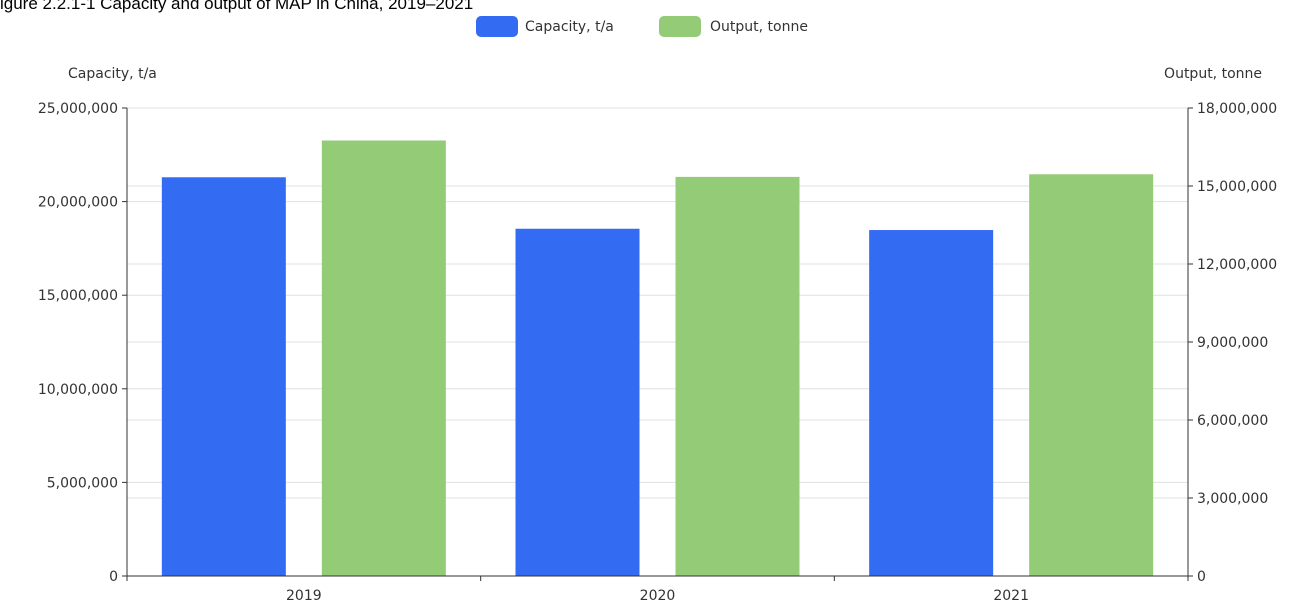  Describe the element at coordinates (82, 483) in the screenshot. I see `left-tick-label: 5,000,000` at that location.